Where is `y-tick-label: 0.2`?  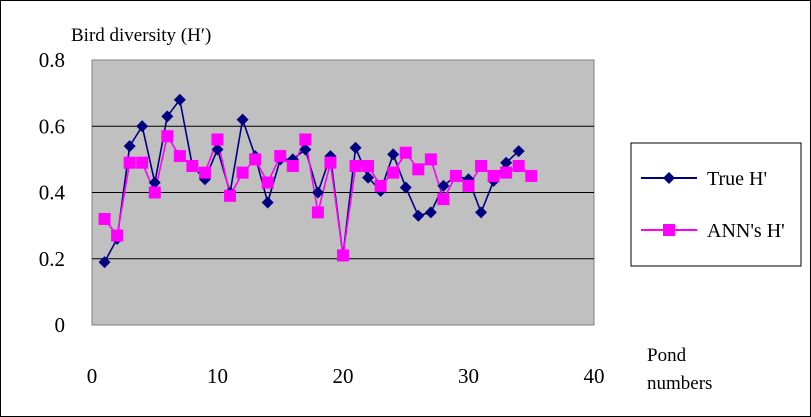 y-tick-label: 0.2 is located at coordinates (52, 259).